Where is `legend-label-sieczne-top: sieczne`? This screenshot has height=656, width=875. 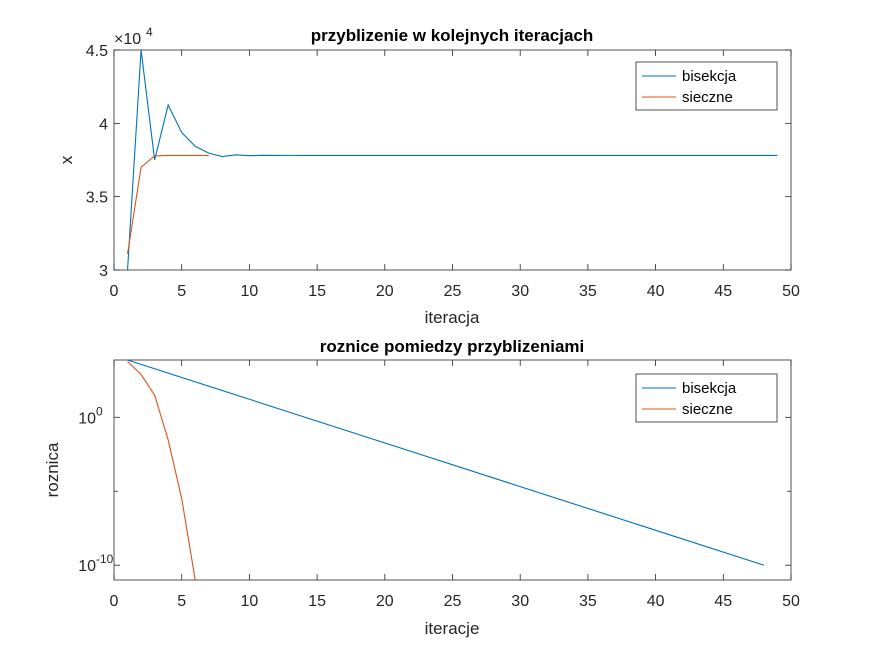 legend-label-sieczne-top: sieczne is located at coordinates (707, 97).